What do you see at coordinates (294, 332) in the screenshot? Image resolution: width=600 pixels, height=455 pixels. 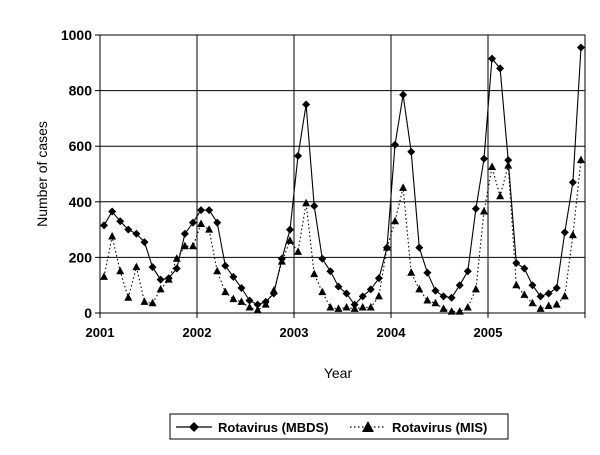 I see `x-tick-label: 2003` at bounding box center [294, 332].